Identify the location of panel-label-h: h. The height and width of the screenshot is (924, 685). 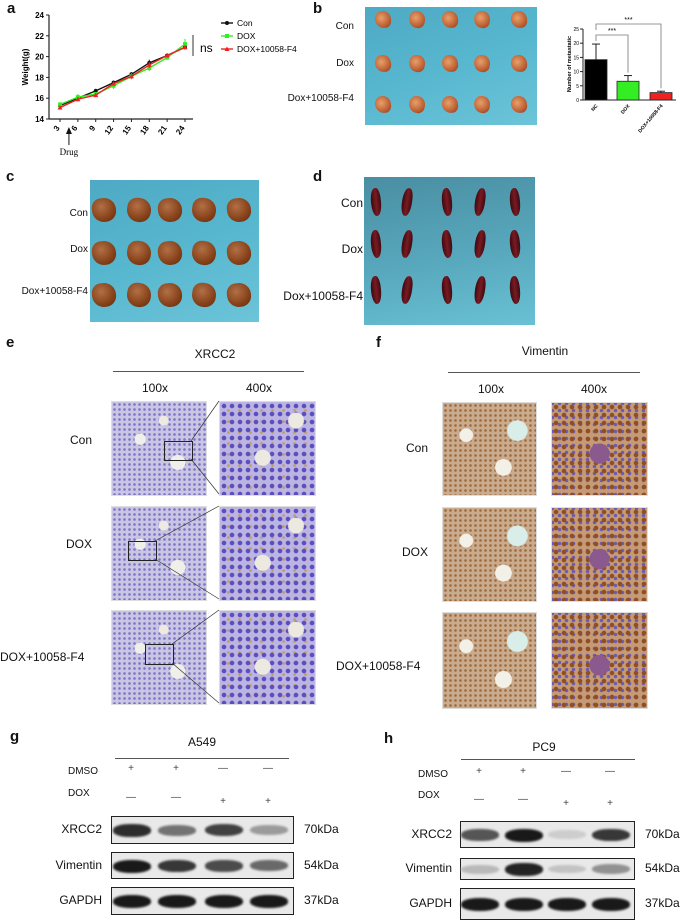
(389, 738).